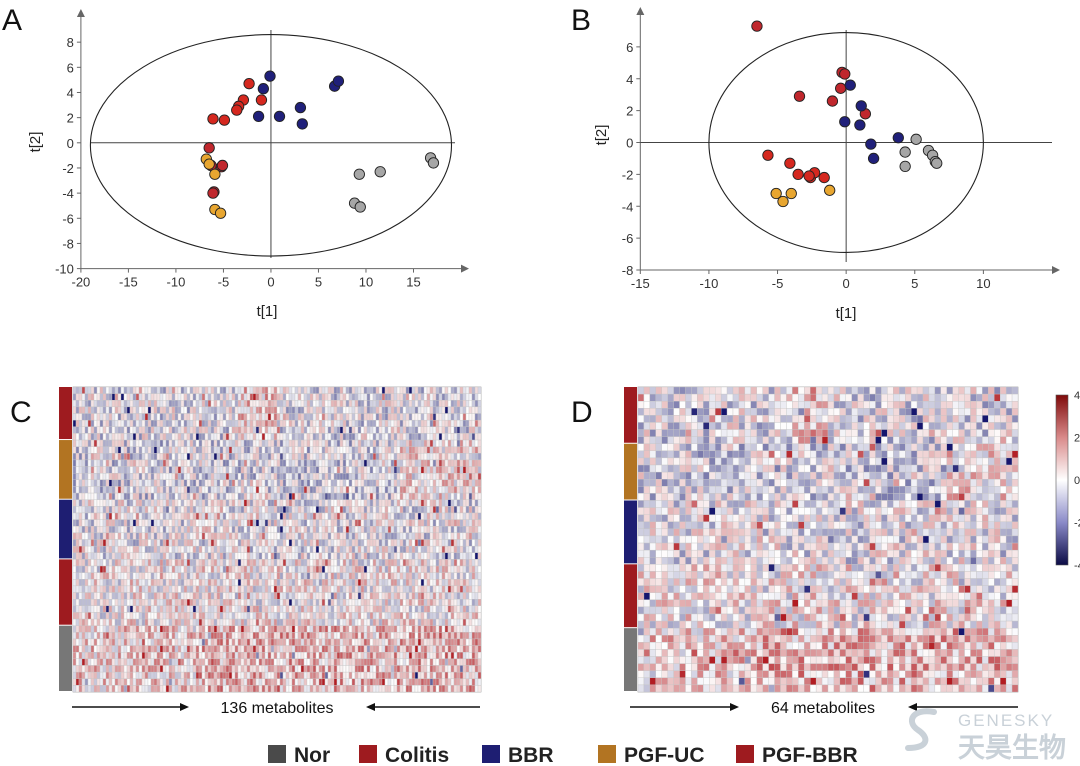 The height and width of the screenshot is (766, 1080). I want to click on scatter-a-y-axis-arrow, so click(80, 13).